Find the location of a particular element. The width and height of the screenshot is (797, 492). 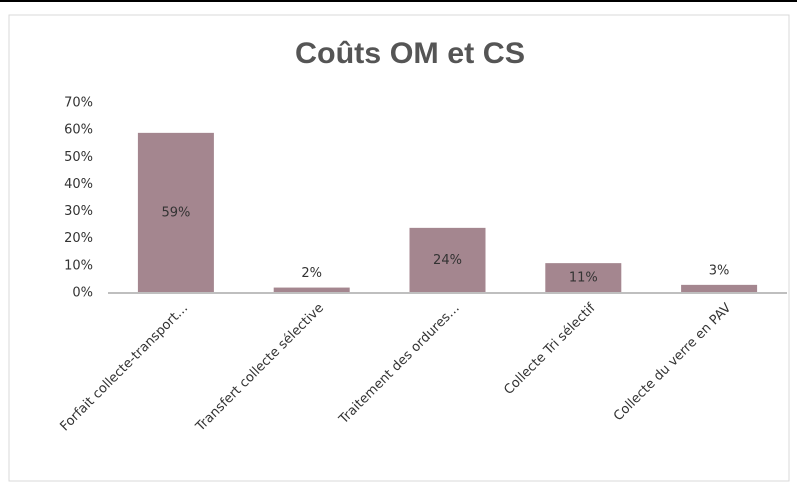

data-label: 24% is located at coordinates (447, 260).